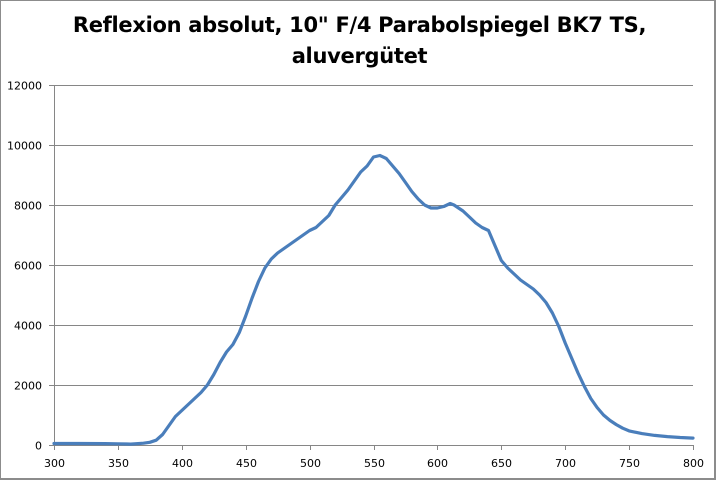 This screenshot has width=719, height=480. What do you see at coordinates (310, 463) in the screenshot?
I see `x-tick-label: 500` at bounding box center [310, 463].